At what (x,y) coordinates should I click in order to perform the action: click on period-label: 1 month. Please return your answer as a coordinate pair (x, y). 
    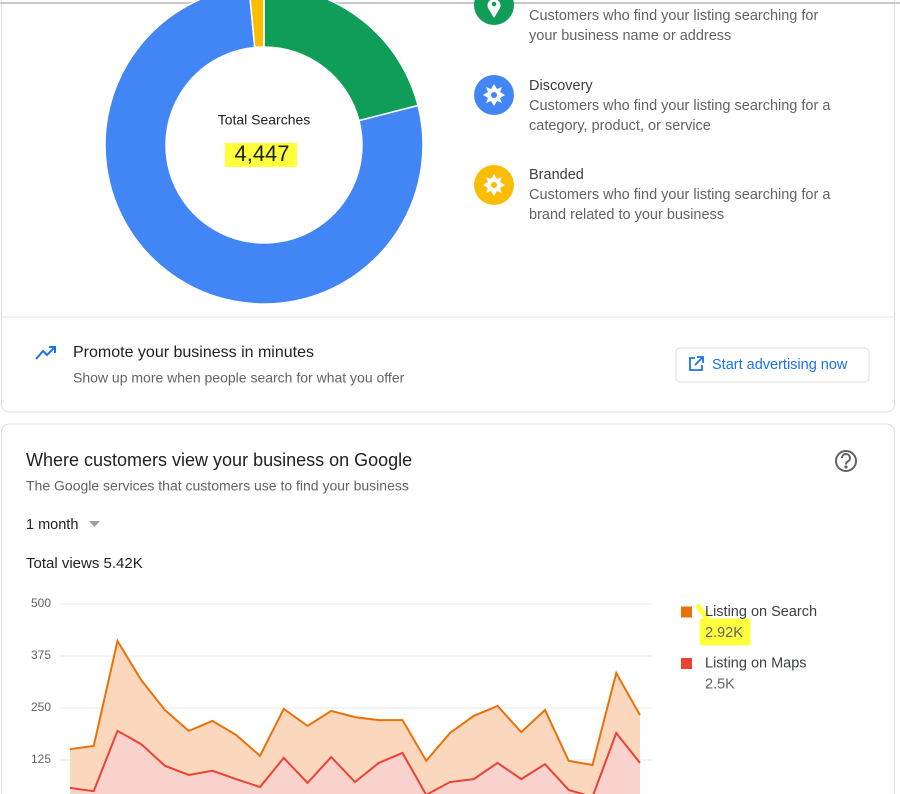
    Looking at the image, I should click on (52, 525).